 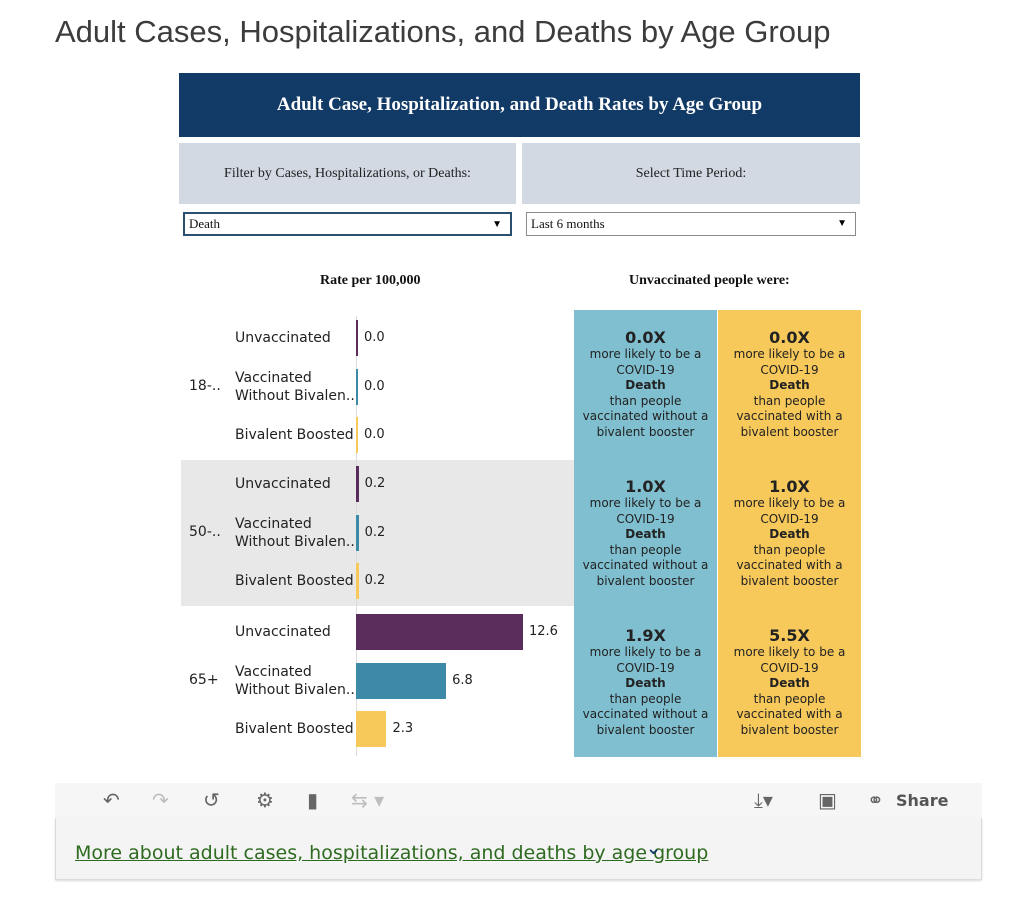 I want to click on bar-value-label: 2.3, so click(x=403, y=728).